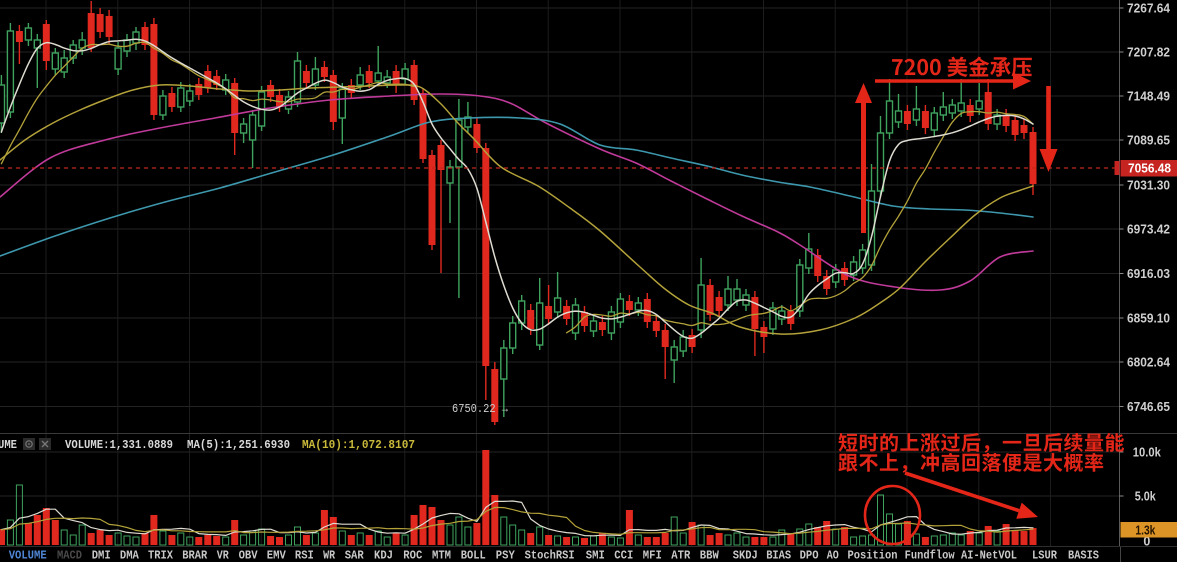  Describe the element at coordinates (809, 555) in the screenshot. I see `svg-text: DPO` at that location.